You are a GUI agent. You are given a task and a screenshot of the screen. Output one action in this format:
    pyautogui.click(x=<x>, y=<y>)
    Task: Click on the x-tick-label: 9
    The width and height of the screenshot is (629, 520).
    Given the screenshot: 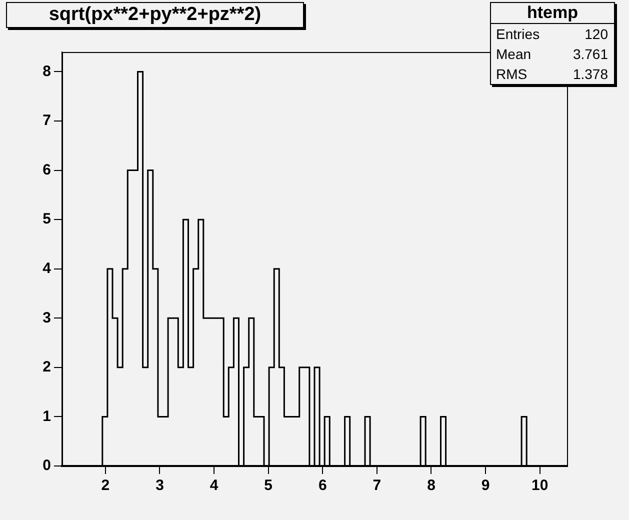 What is the action you would take?
    pyautogui.click(x=485, y=485)
    